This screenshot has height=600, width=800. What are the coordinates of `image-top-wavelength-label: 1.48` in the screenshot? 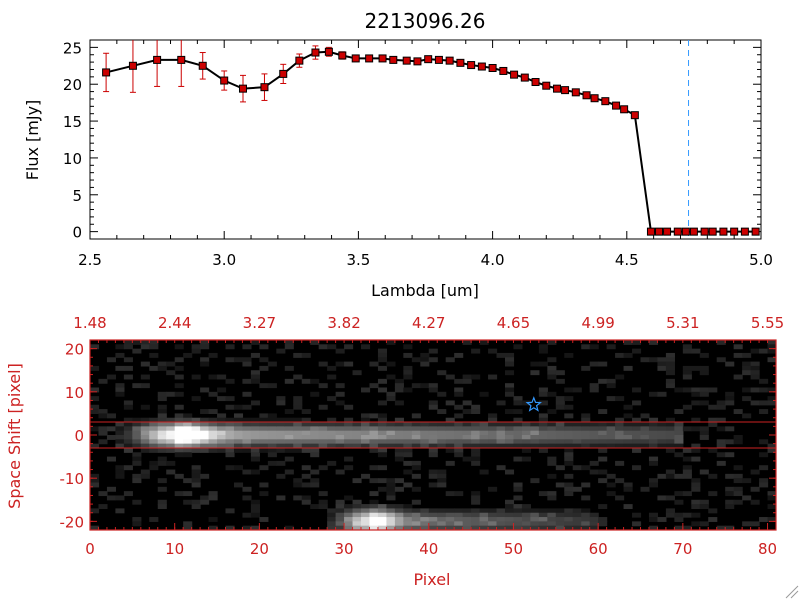 It's located at (89, 323).